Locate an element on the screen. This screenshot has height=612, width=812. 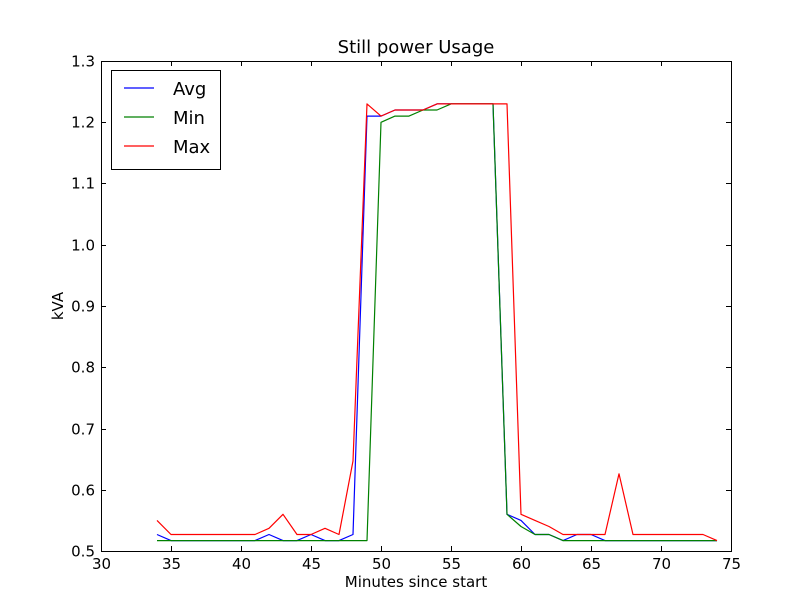
x-tick-label: 60 is located at coordinates (521, 564).